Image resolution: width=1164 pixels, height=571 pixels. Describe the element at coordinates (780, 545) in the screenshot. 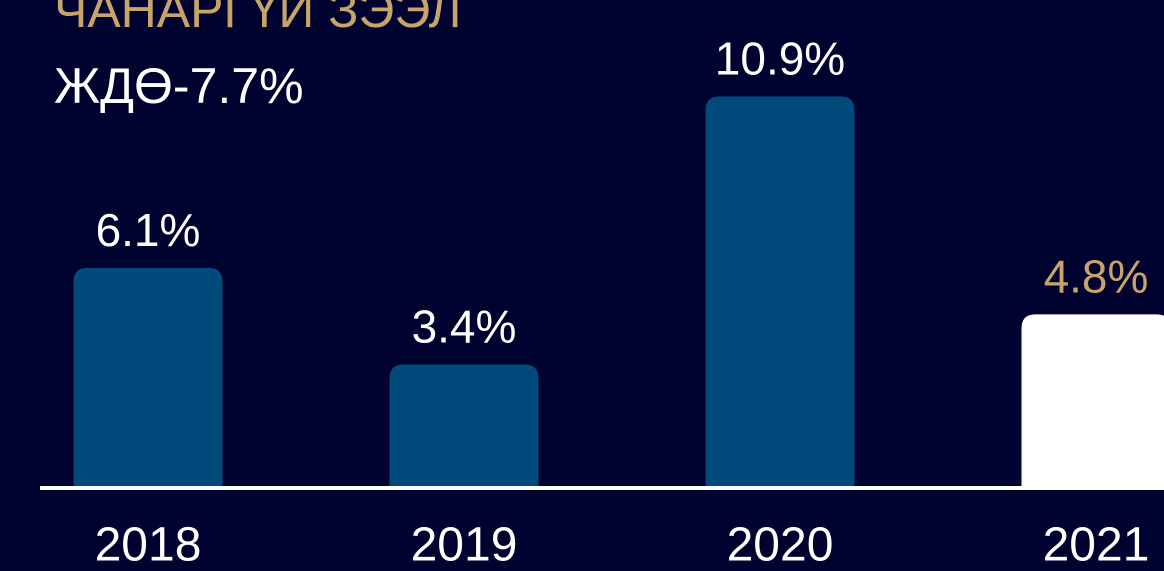

I see `x-tick-label: 2020` at that location.